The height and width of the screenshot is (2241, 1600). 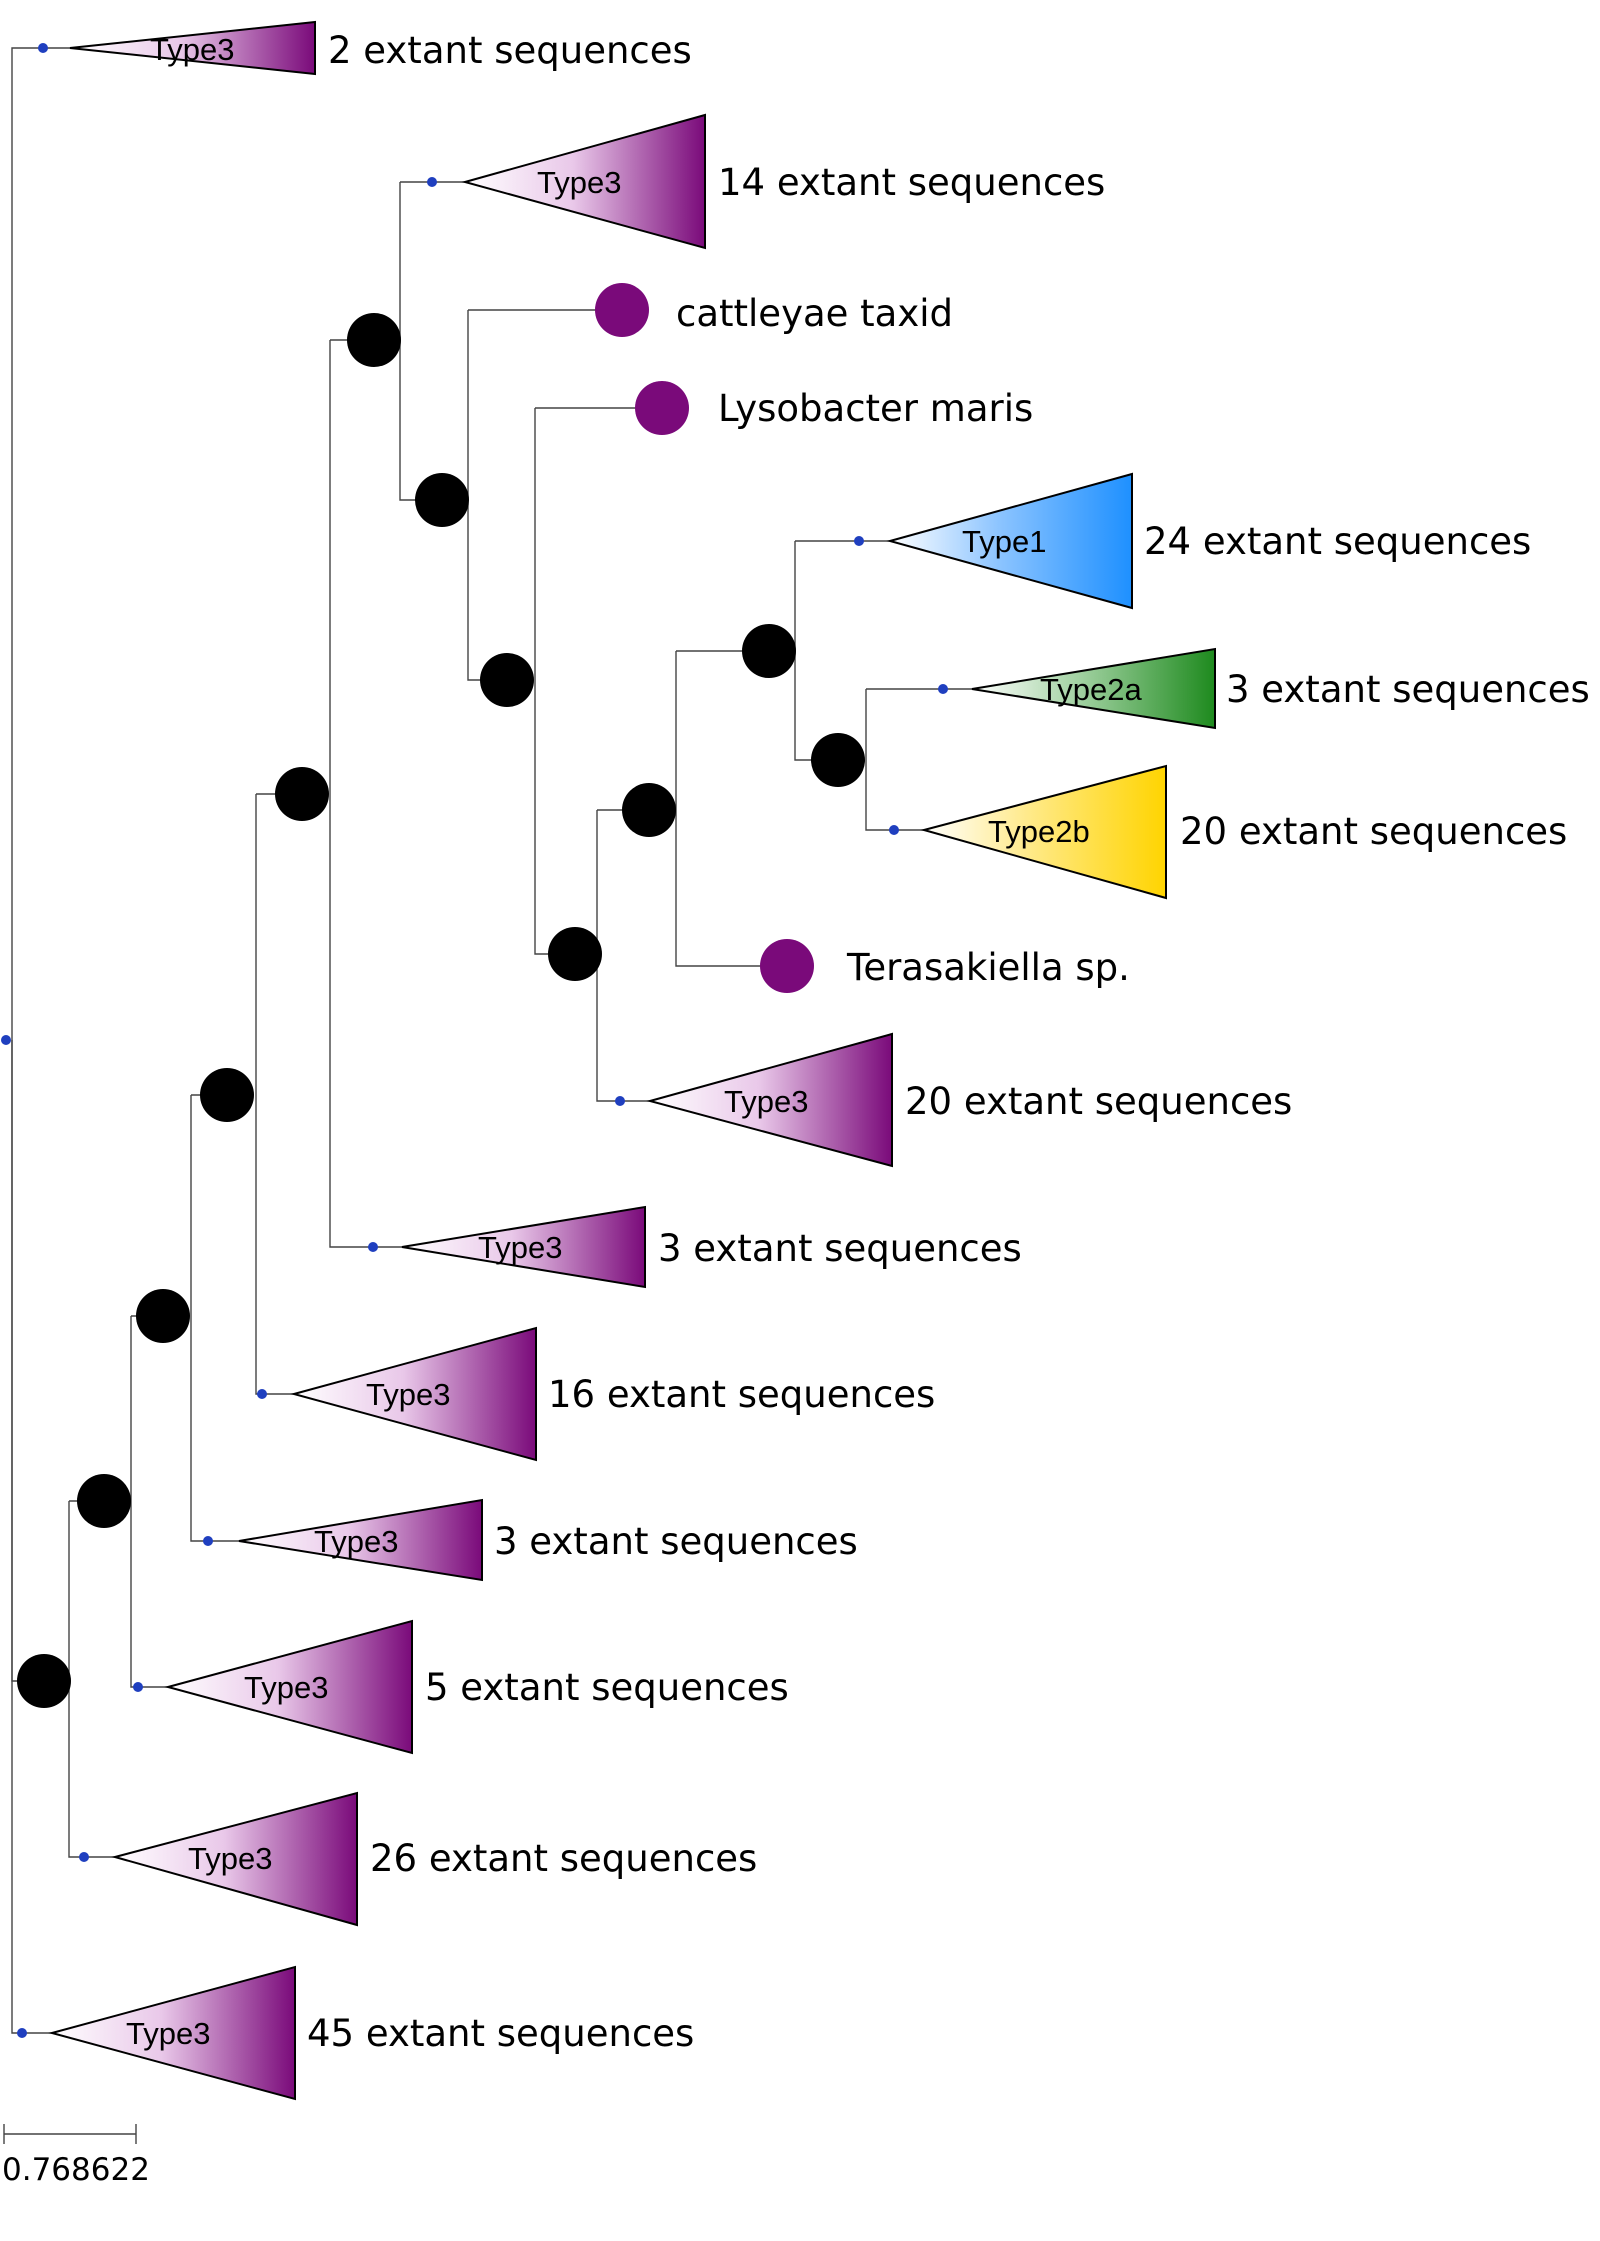 I want to click on clade-c4: Type2a 3 extant sequences, so click(x=1280, y=688).